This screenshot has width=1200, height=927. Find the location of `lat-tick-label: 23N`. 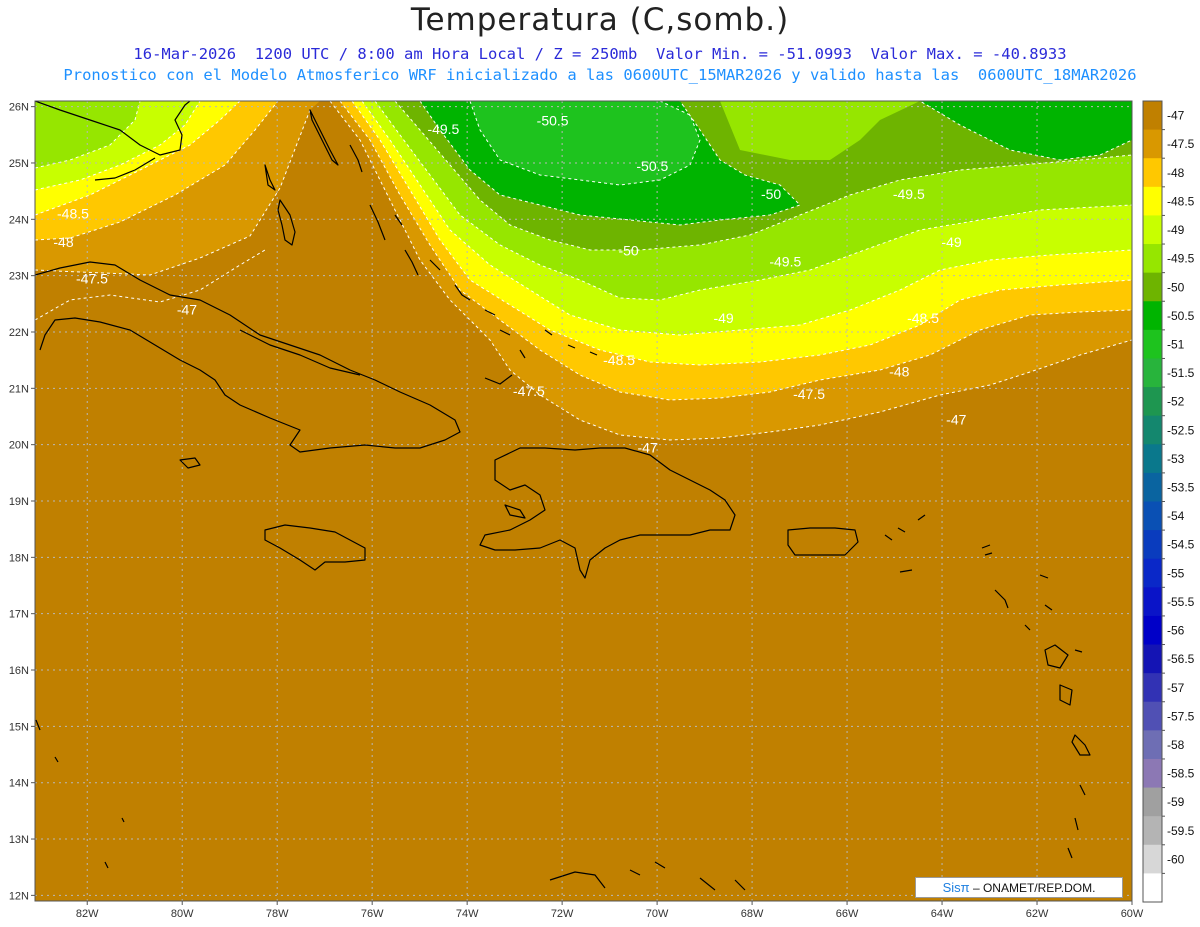

lat-tick-label: 23N is located at coordinates (19, 277).